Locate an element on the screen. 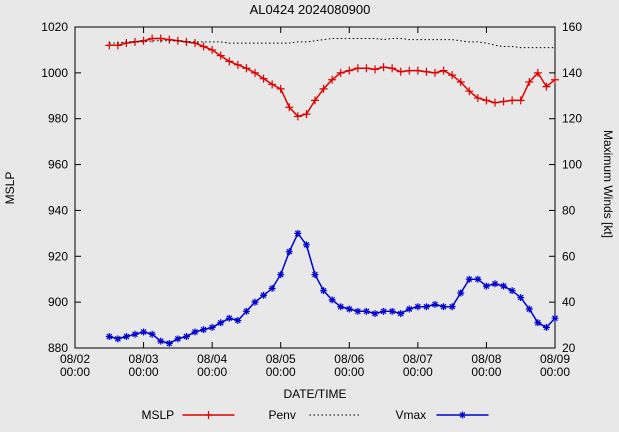 The image size is (619, 432). legend-label-penv: Penv is located at coordinates (282, 415).